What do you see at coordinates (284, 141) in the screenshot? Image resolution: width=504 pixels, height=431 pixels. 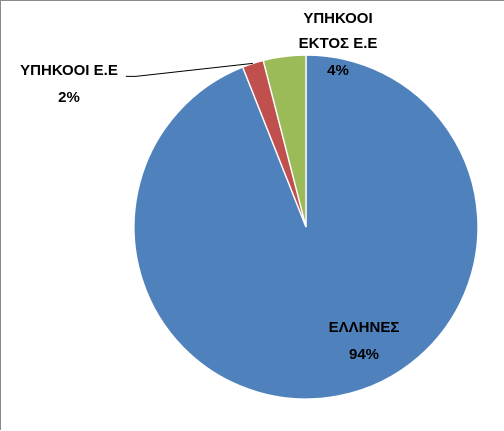 I see `pie-slice-non-eu-citizens` at bounding box center [284, 141].